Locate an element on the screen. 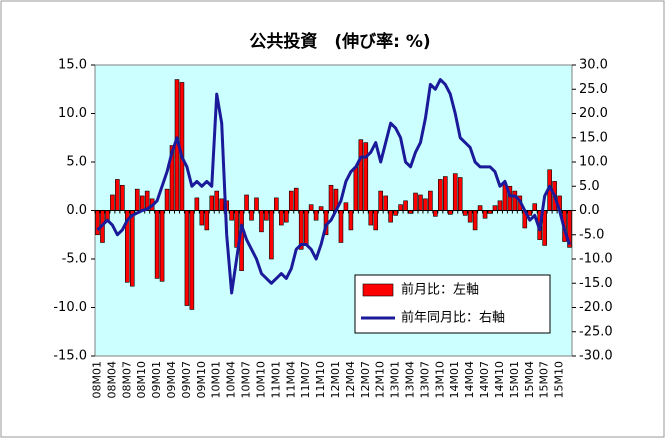 This screenshot has height=438, width=665. x-tick-label: 10M07 is located at coordinates (246, 380).